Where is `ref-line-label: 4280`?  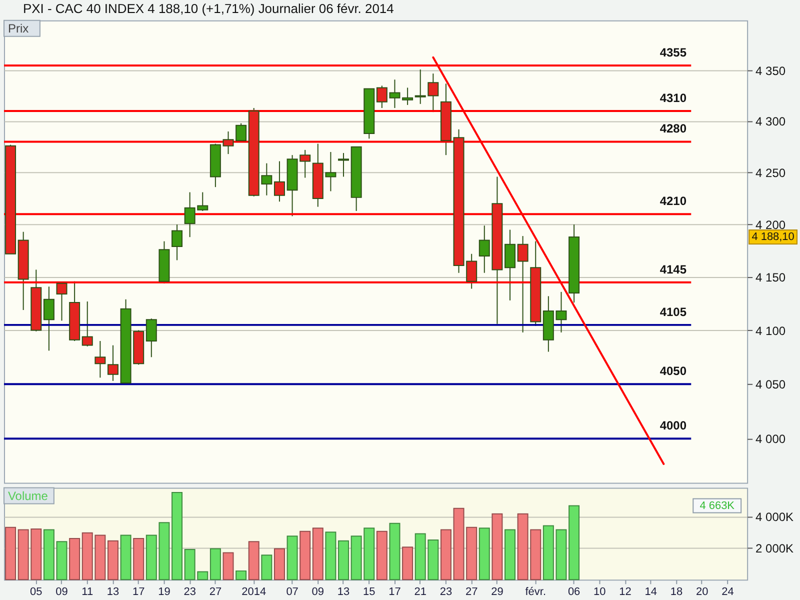 ref-line-label: 4280 is located at coordinates (673, 129).